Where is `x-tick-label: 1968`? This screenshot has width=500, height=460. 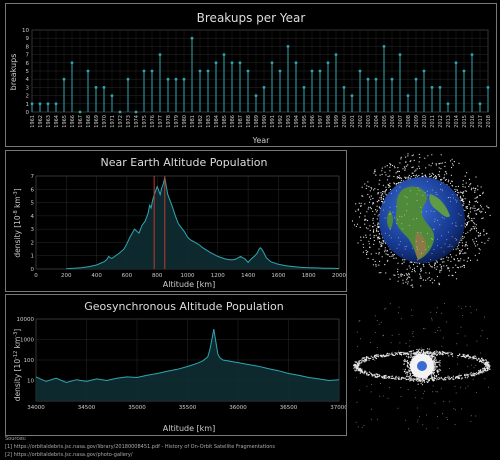
x-tick-label: 1968 is located at coordinates (89, 121).